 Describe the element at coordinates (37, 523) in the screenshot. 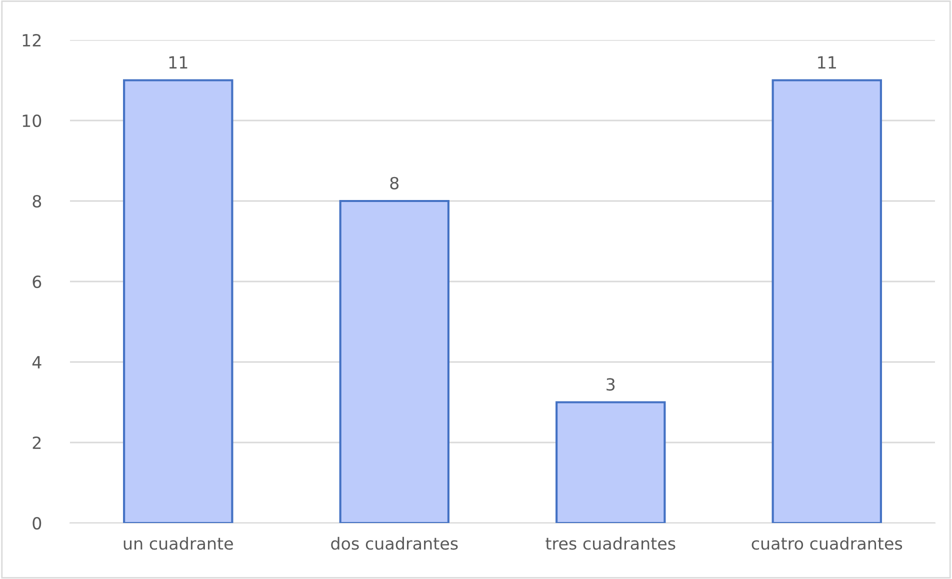

I see `y-tick-label: 0` at that location.